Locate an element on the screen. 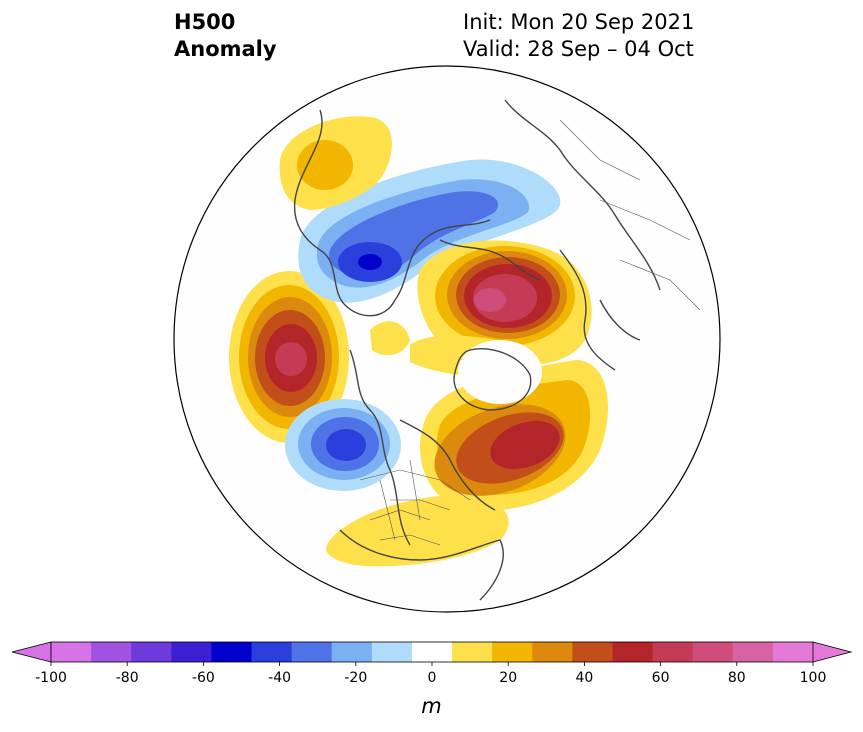 The width and height of the screenshot is (863, 732). colorbar-unit: m is located at coordinates (431, 706).